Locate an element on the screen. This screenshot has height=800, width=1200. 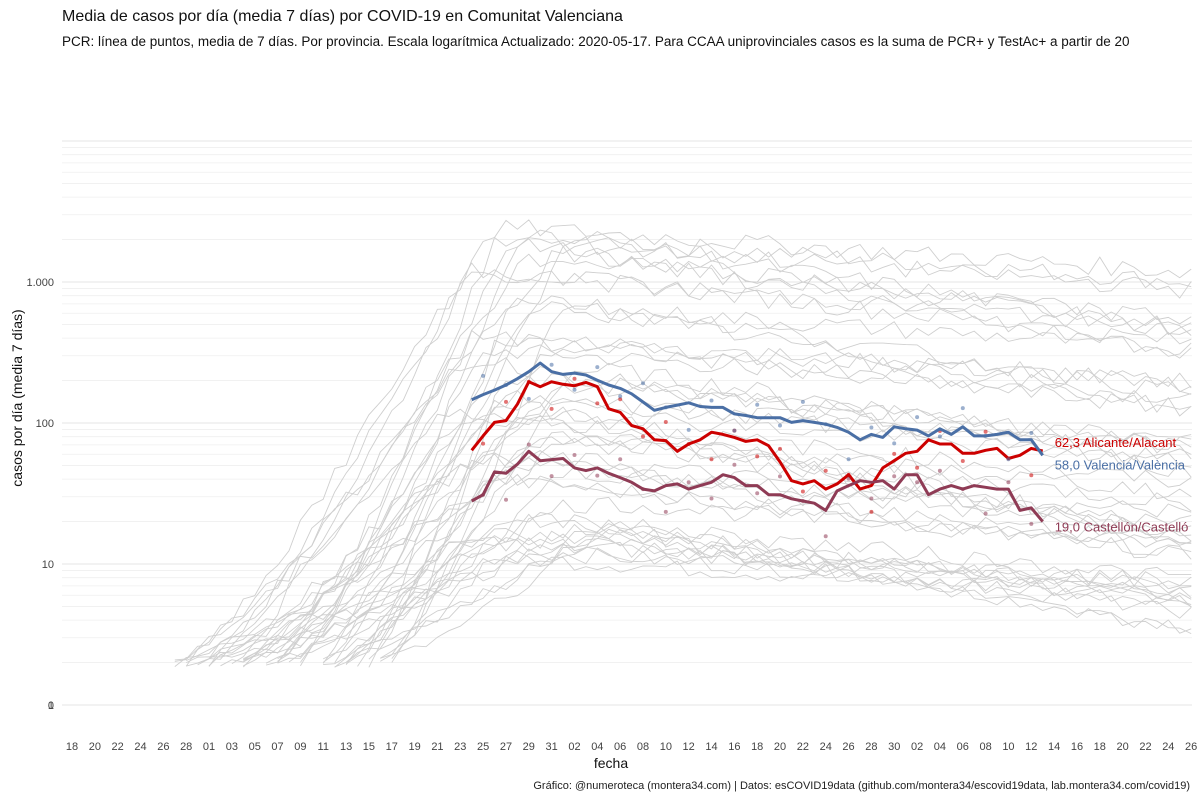
x-tick-label: 11 is located at coordinates (323, 747).